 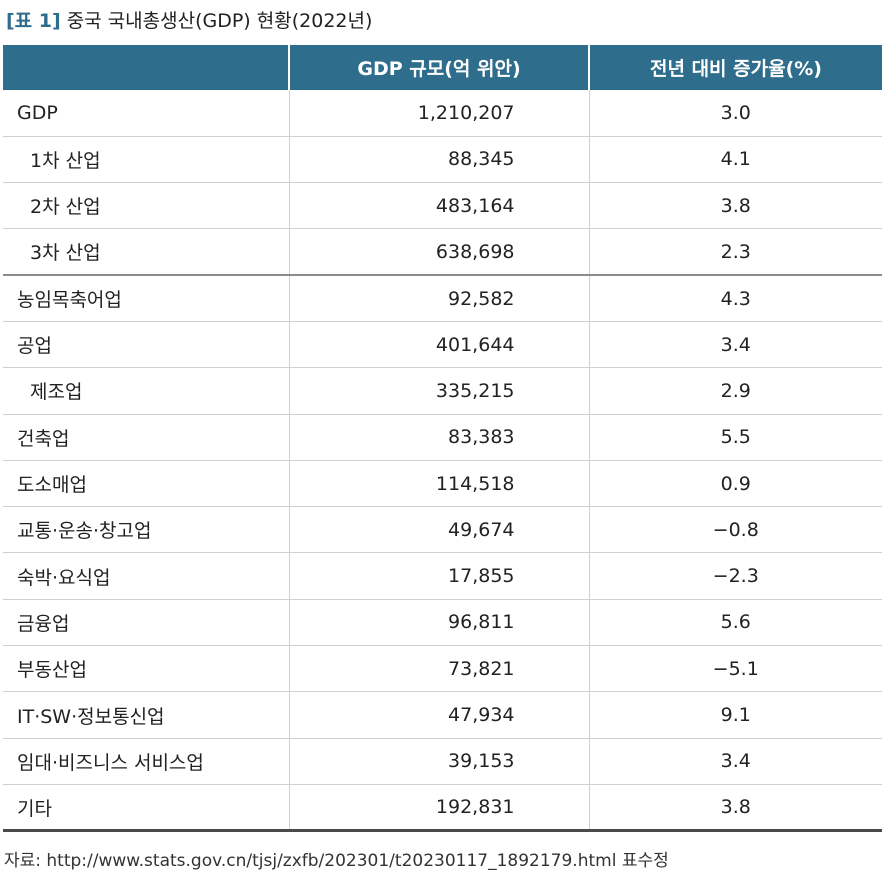 I want to click on row-label: 공업, so click(x=146, y=345).